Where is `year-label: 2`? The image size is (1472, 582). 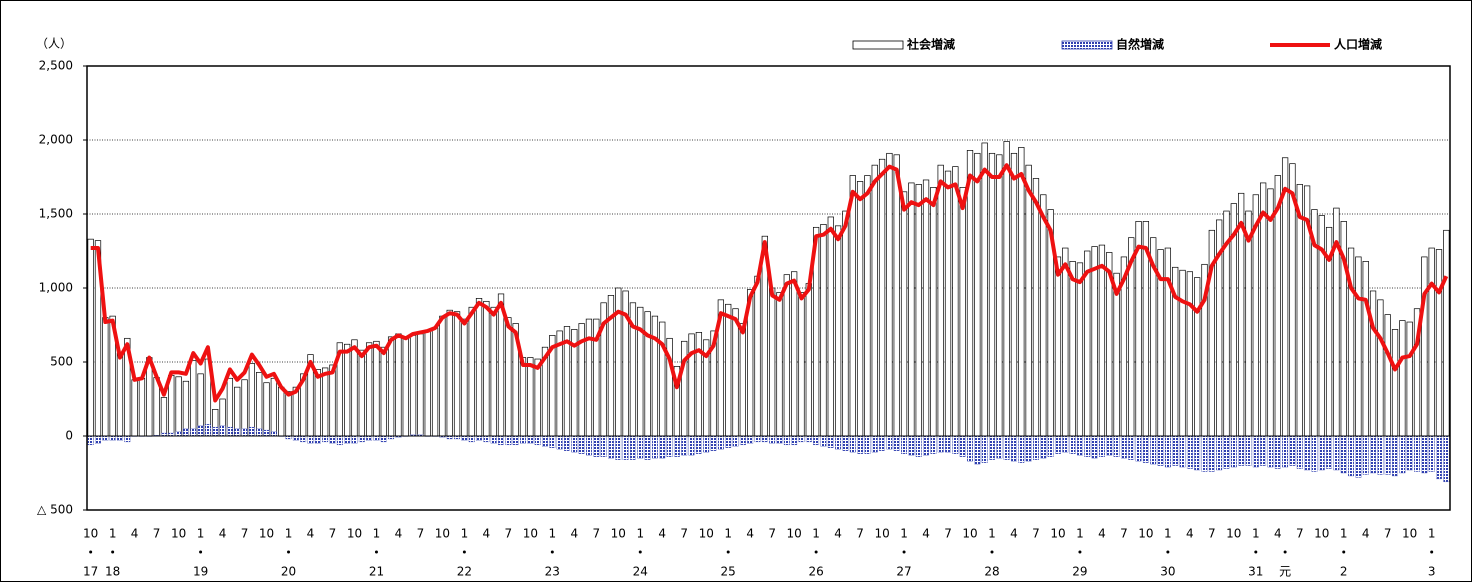 year-label: 2 is located at coordinates (1344, 572).